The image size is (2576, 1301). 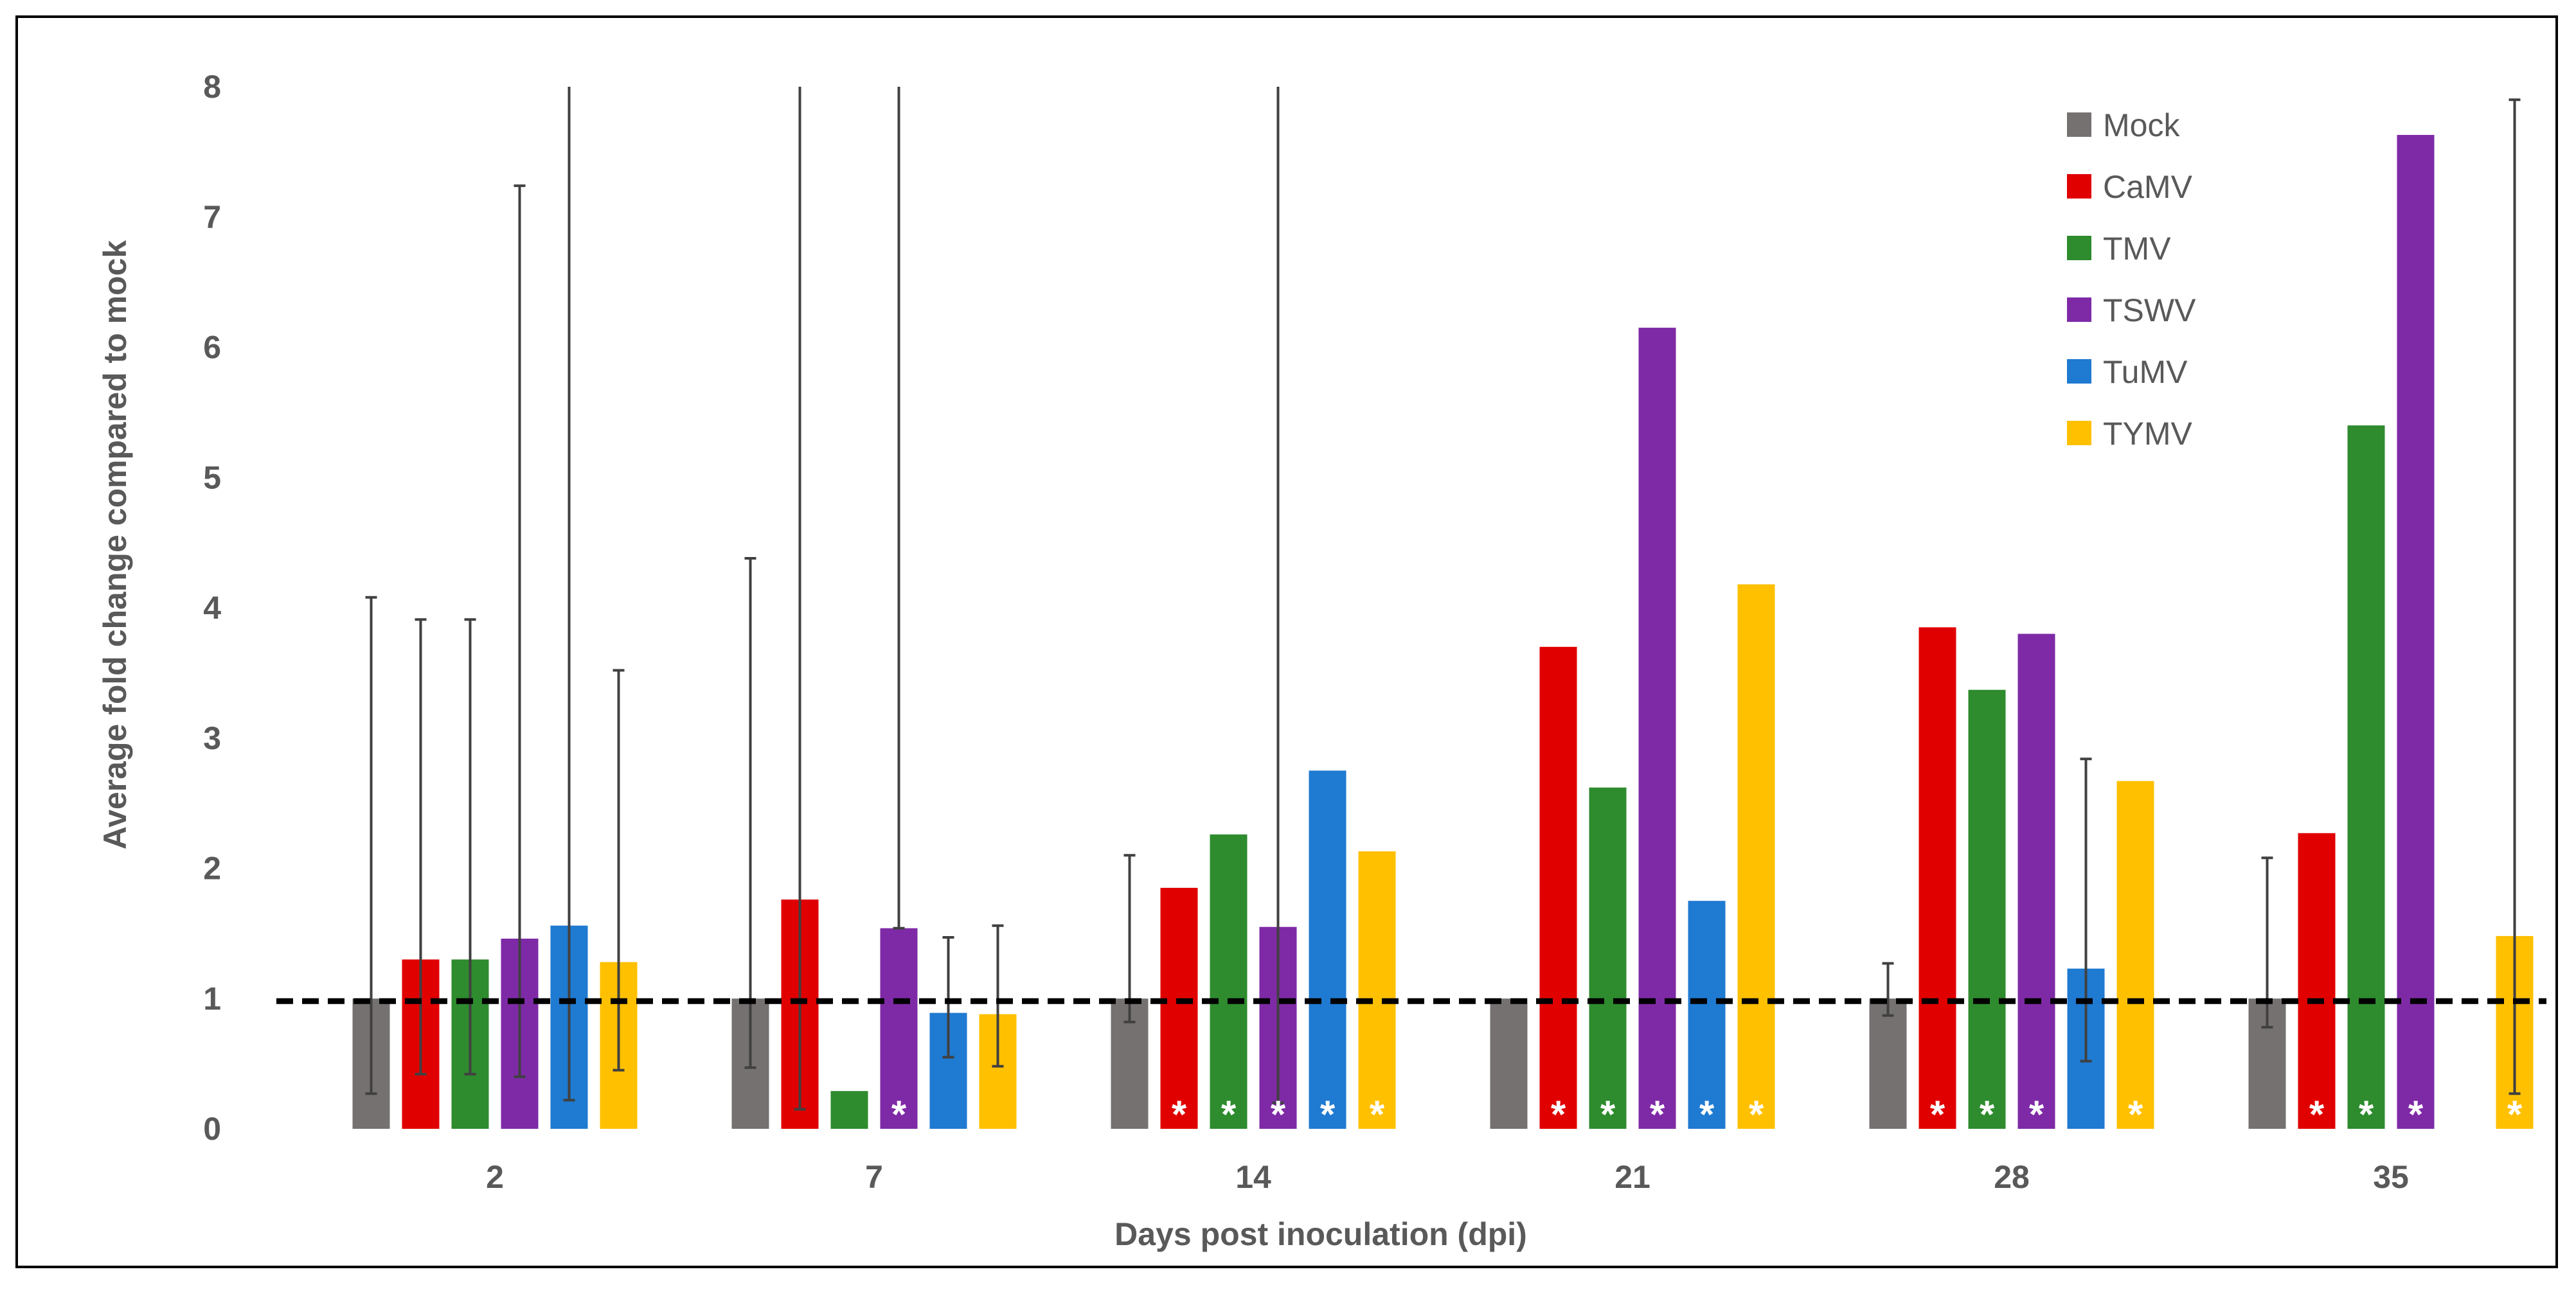 I want to click on x-tick-label: 7, so click(x=874, y=1177).